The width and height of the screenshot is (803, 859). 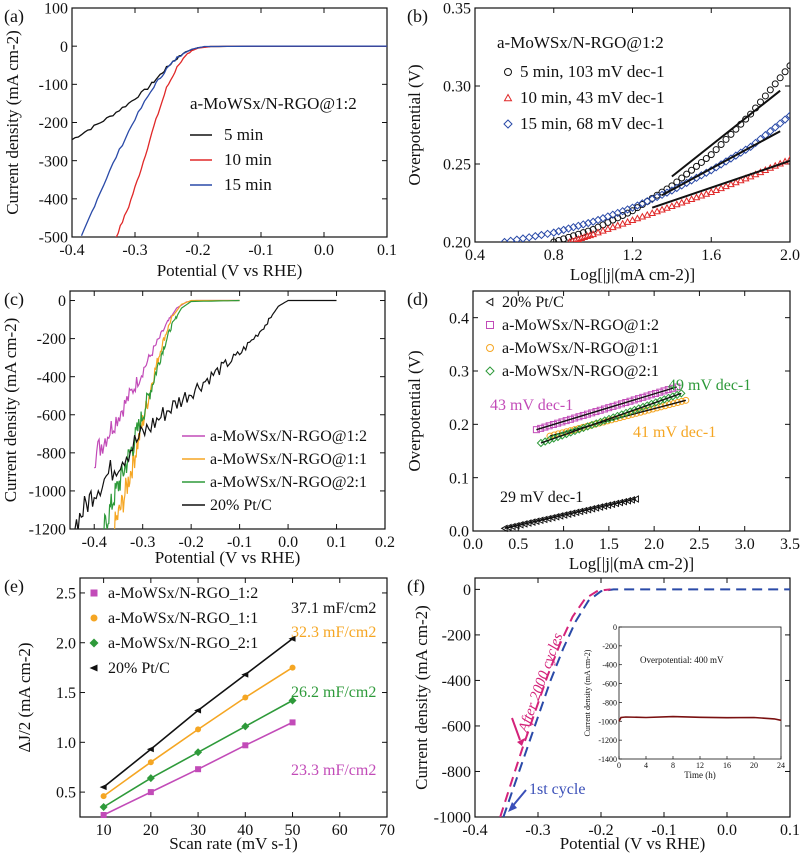 I want to click on chart_data.3-ytick-label: 0.2, so click(x=459, y=425).